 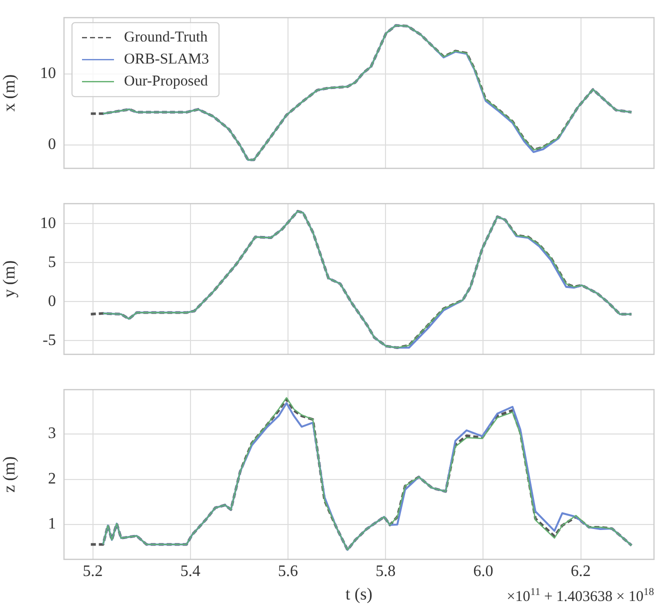 What do you see at coordinates (167, 60) in the screenshot?
I see `legend-label: ORB-SLAM3` at bounding box center [167, 60].